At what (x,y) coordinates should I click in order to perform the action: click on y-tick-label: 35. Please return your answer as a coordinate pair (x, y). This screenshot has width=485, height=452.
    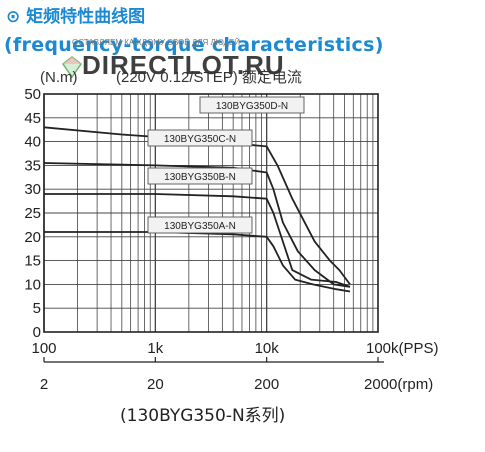
    Looking at the image, I should click on (32, 165).